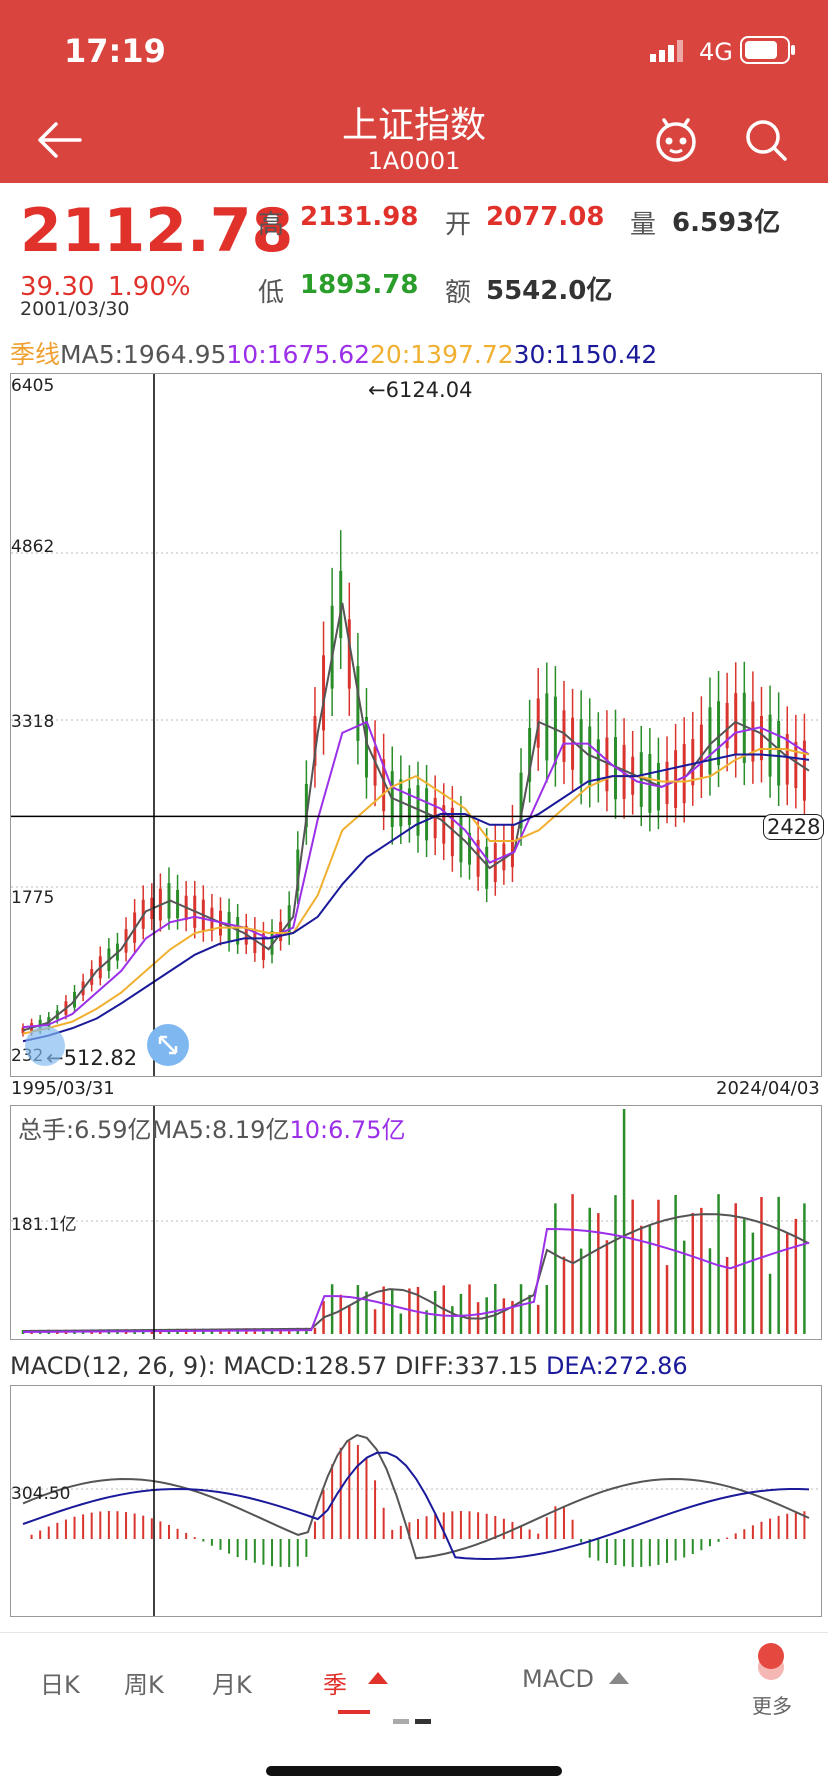 This screenshot has width=828, height=1792. Describe the element at coordinates (359, 285) in the screenshot. I see `low-value: 1893.78` at that location.